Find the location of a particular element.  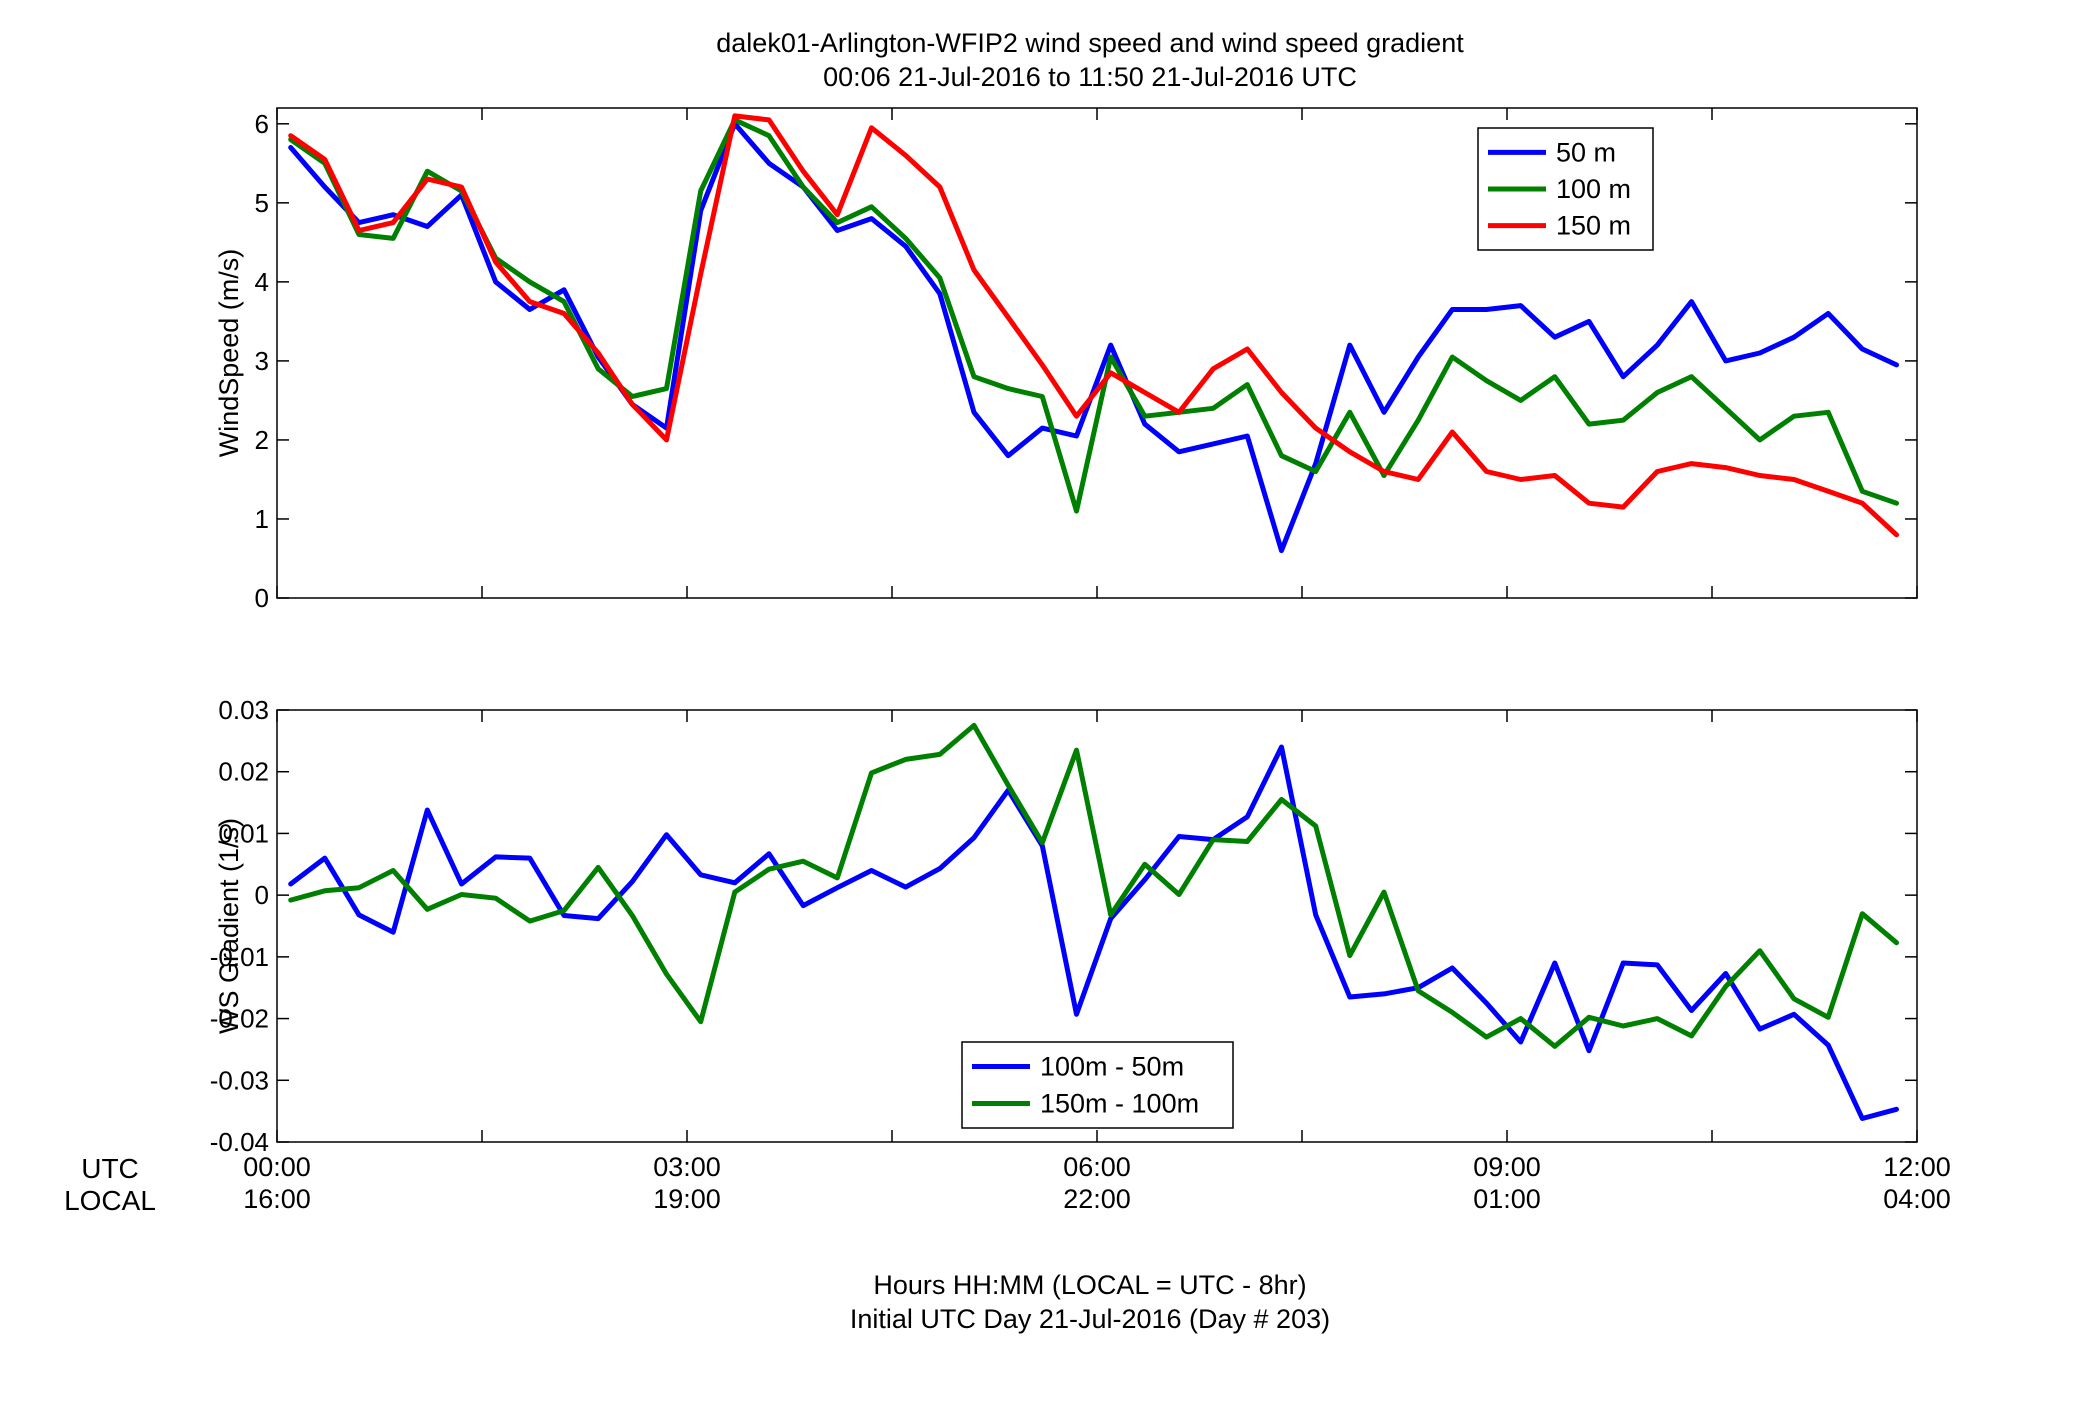

y-tick-label: 1 is located at coordinates (262, 519).